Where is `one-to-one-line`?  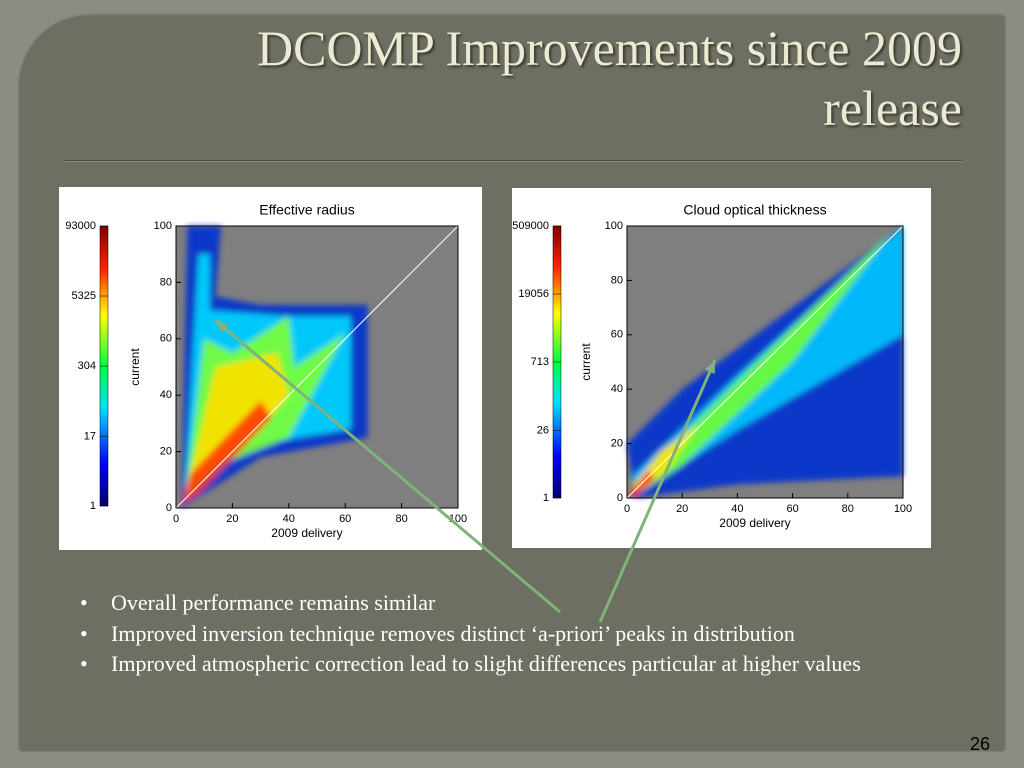 one-to-one-line is located at coordinates (317, 367).